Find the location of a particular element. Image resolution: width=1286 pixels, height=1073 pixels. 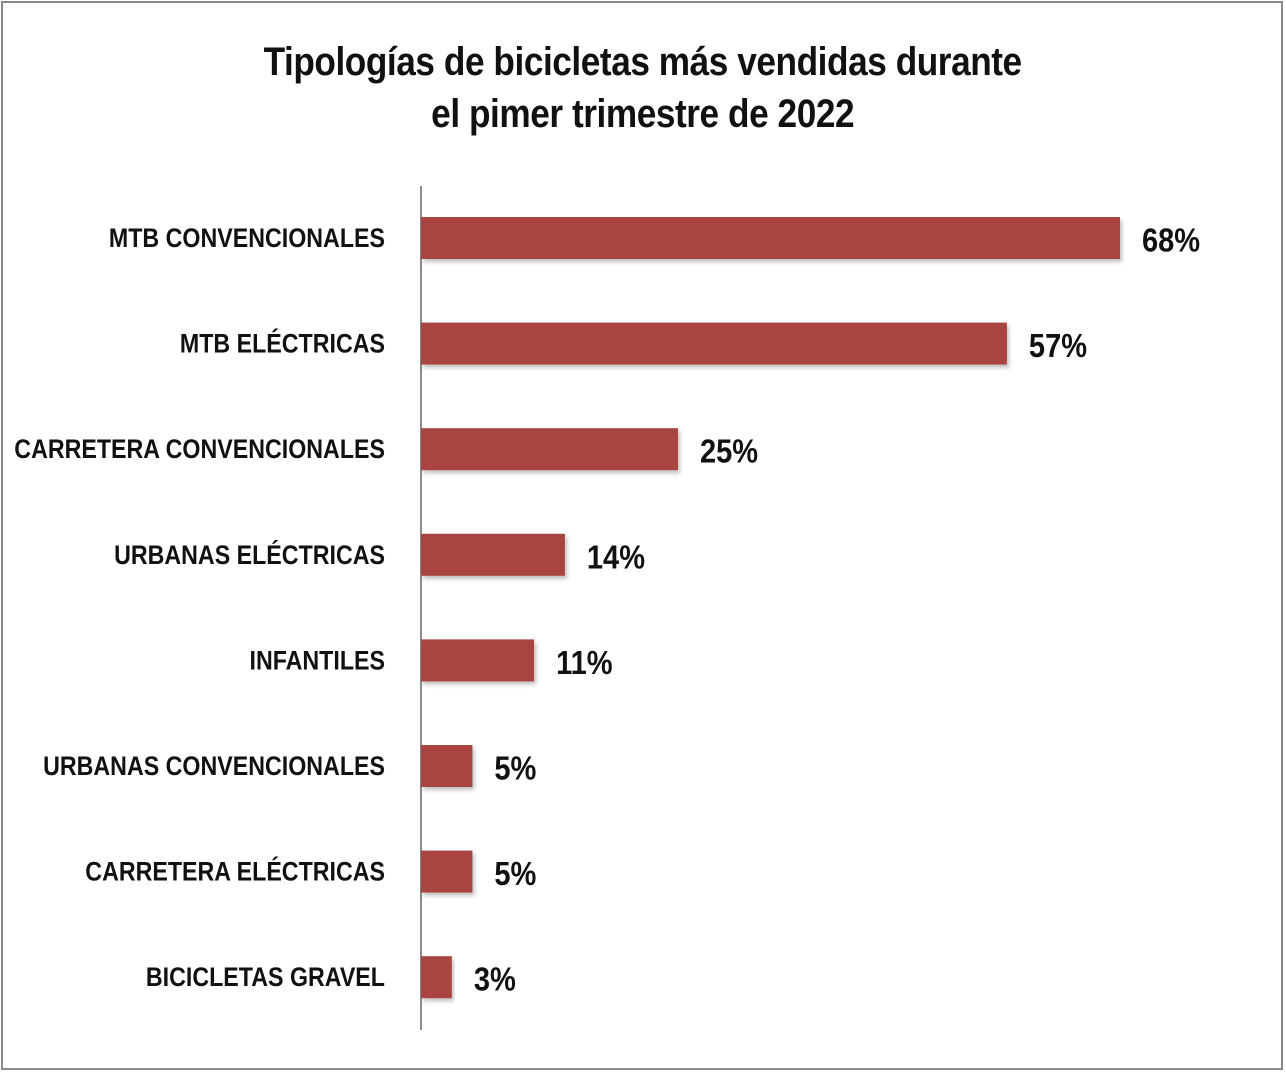

value-label-infantiles: 11% is located at coordinates (584, 662).